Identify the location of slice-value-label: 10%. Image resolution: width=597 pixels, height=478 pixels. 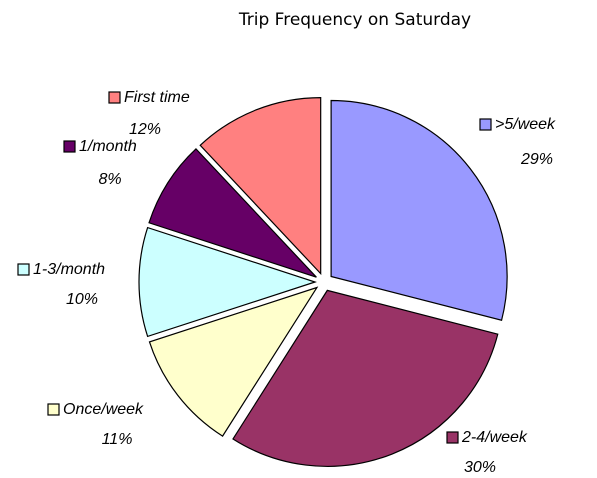
(82, 299).